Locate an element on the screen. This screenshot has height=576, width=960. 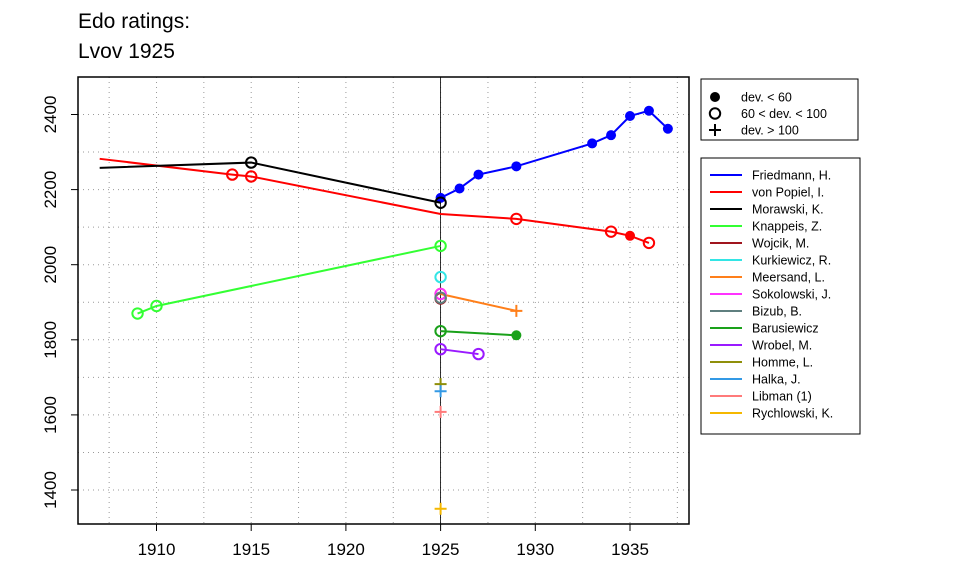
symbol-legend-box is located at coordinates (779, 109).